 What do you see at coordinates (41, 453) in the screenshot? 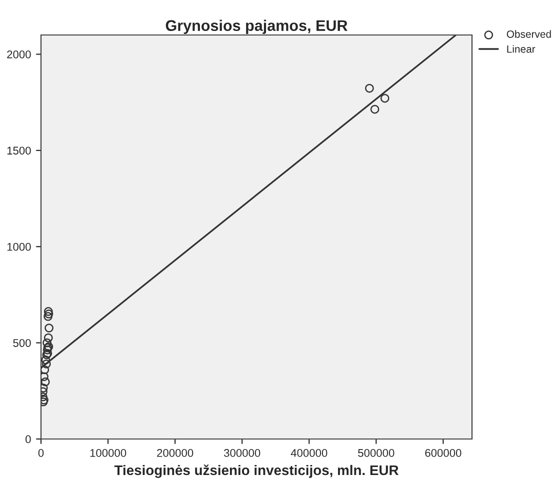
I see `x-tick-label: 0` at bounding box center [41, 453].